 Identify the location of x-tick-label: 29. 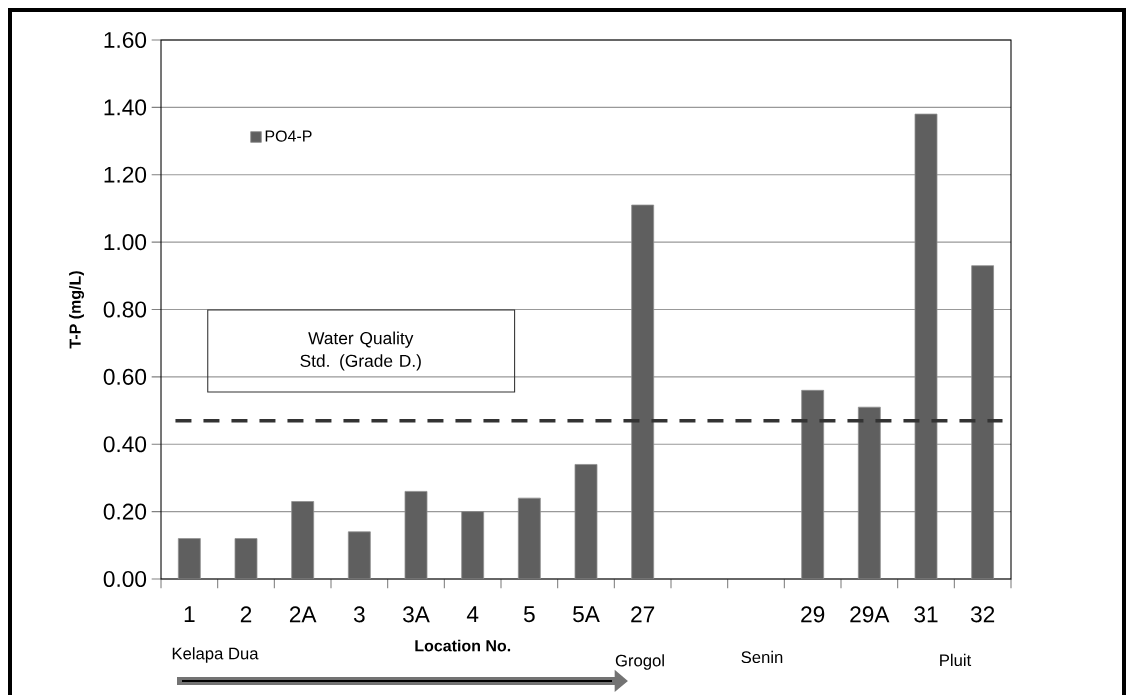
(813, 614).